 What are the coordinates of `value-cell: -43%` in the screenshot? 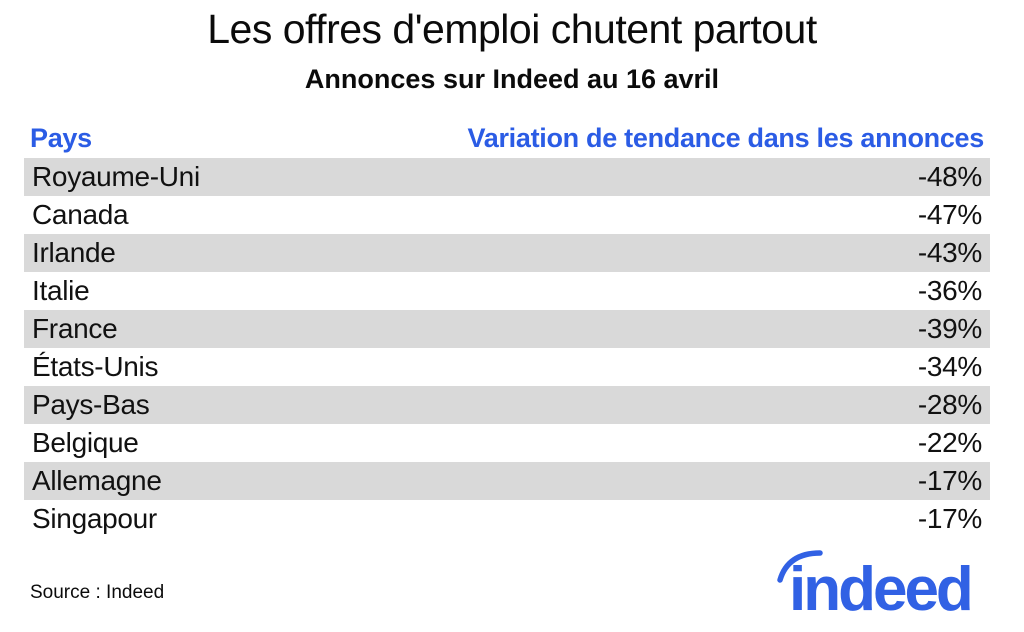 It's located at (949, 252).